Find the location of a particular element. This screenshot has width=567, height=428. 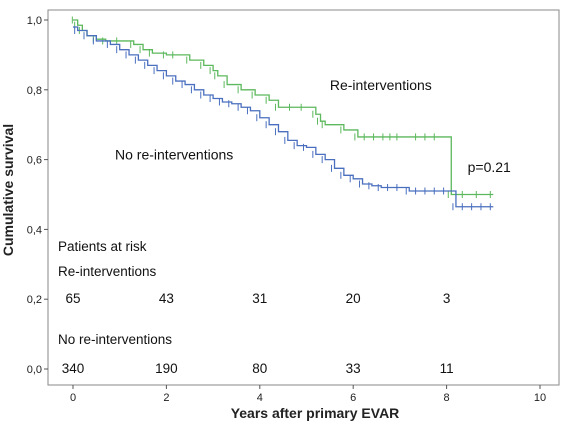

y-tick-label: 0,4 is located at coordinates (34, 230).